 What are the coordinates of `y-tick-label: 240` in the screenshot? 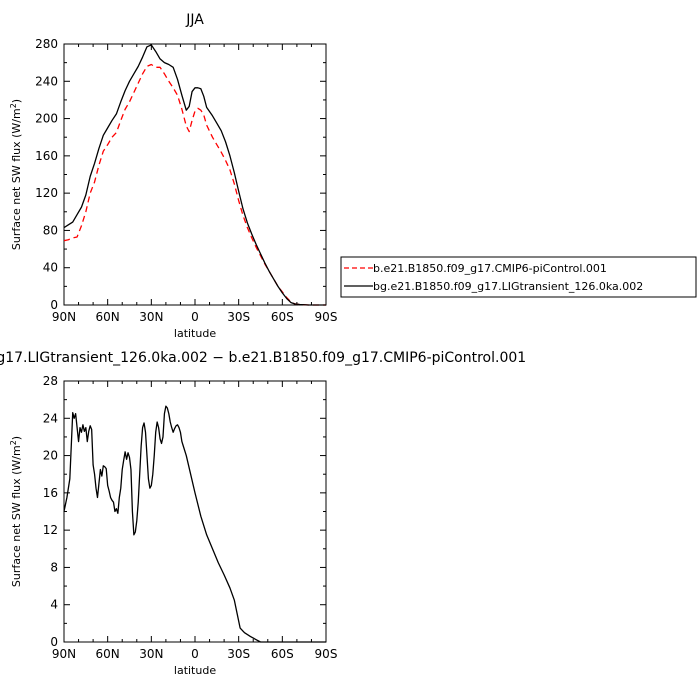 It's located at (46, 81).